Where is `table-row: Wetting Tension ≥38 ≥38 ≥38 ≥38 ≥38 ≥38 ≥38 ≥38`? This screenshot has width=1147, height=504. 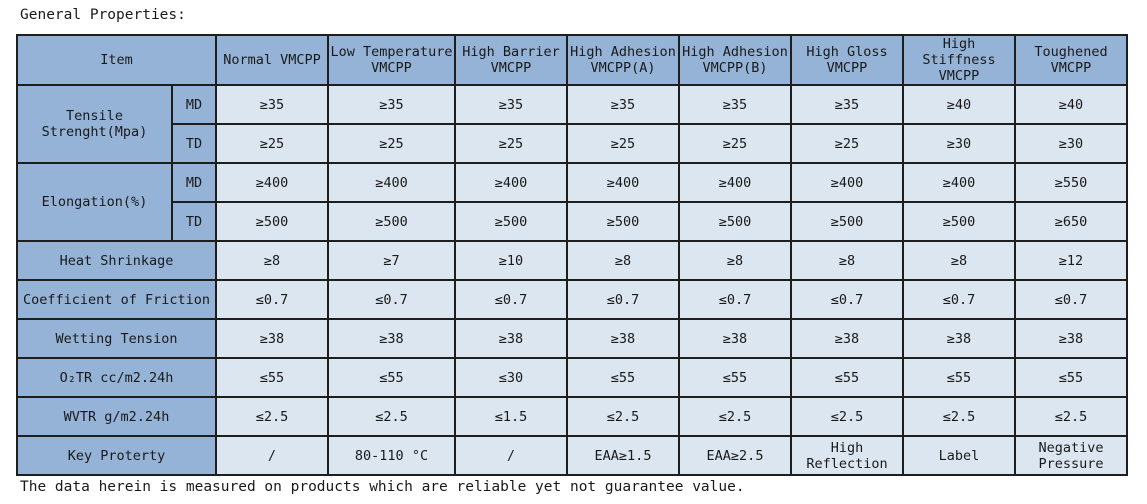
table-row: Wetting Tension ≥38 ≥38 ≥38 ≥38 ≥38 ≥38 ≥38 ≥38 is located at coordinates (572, 338).